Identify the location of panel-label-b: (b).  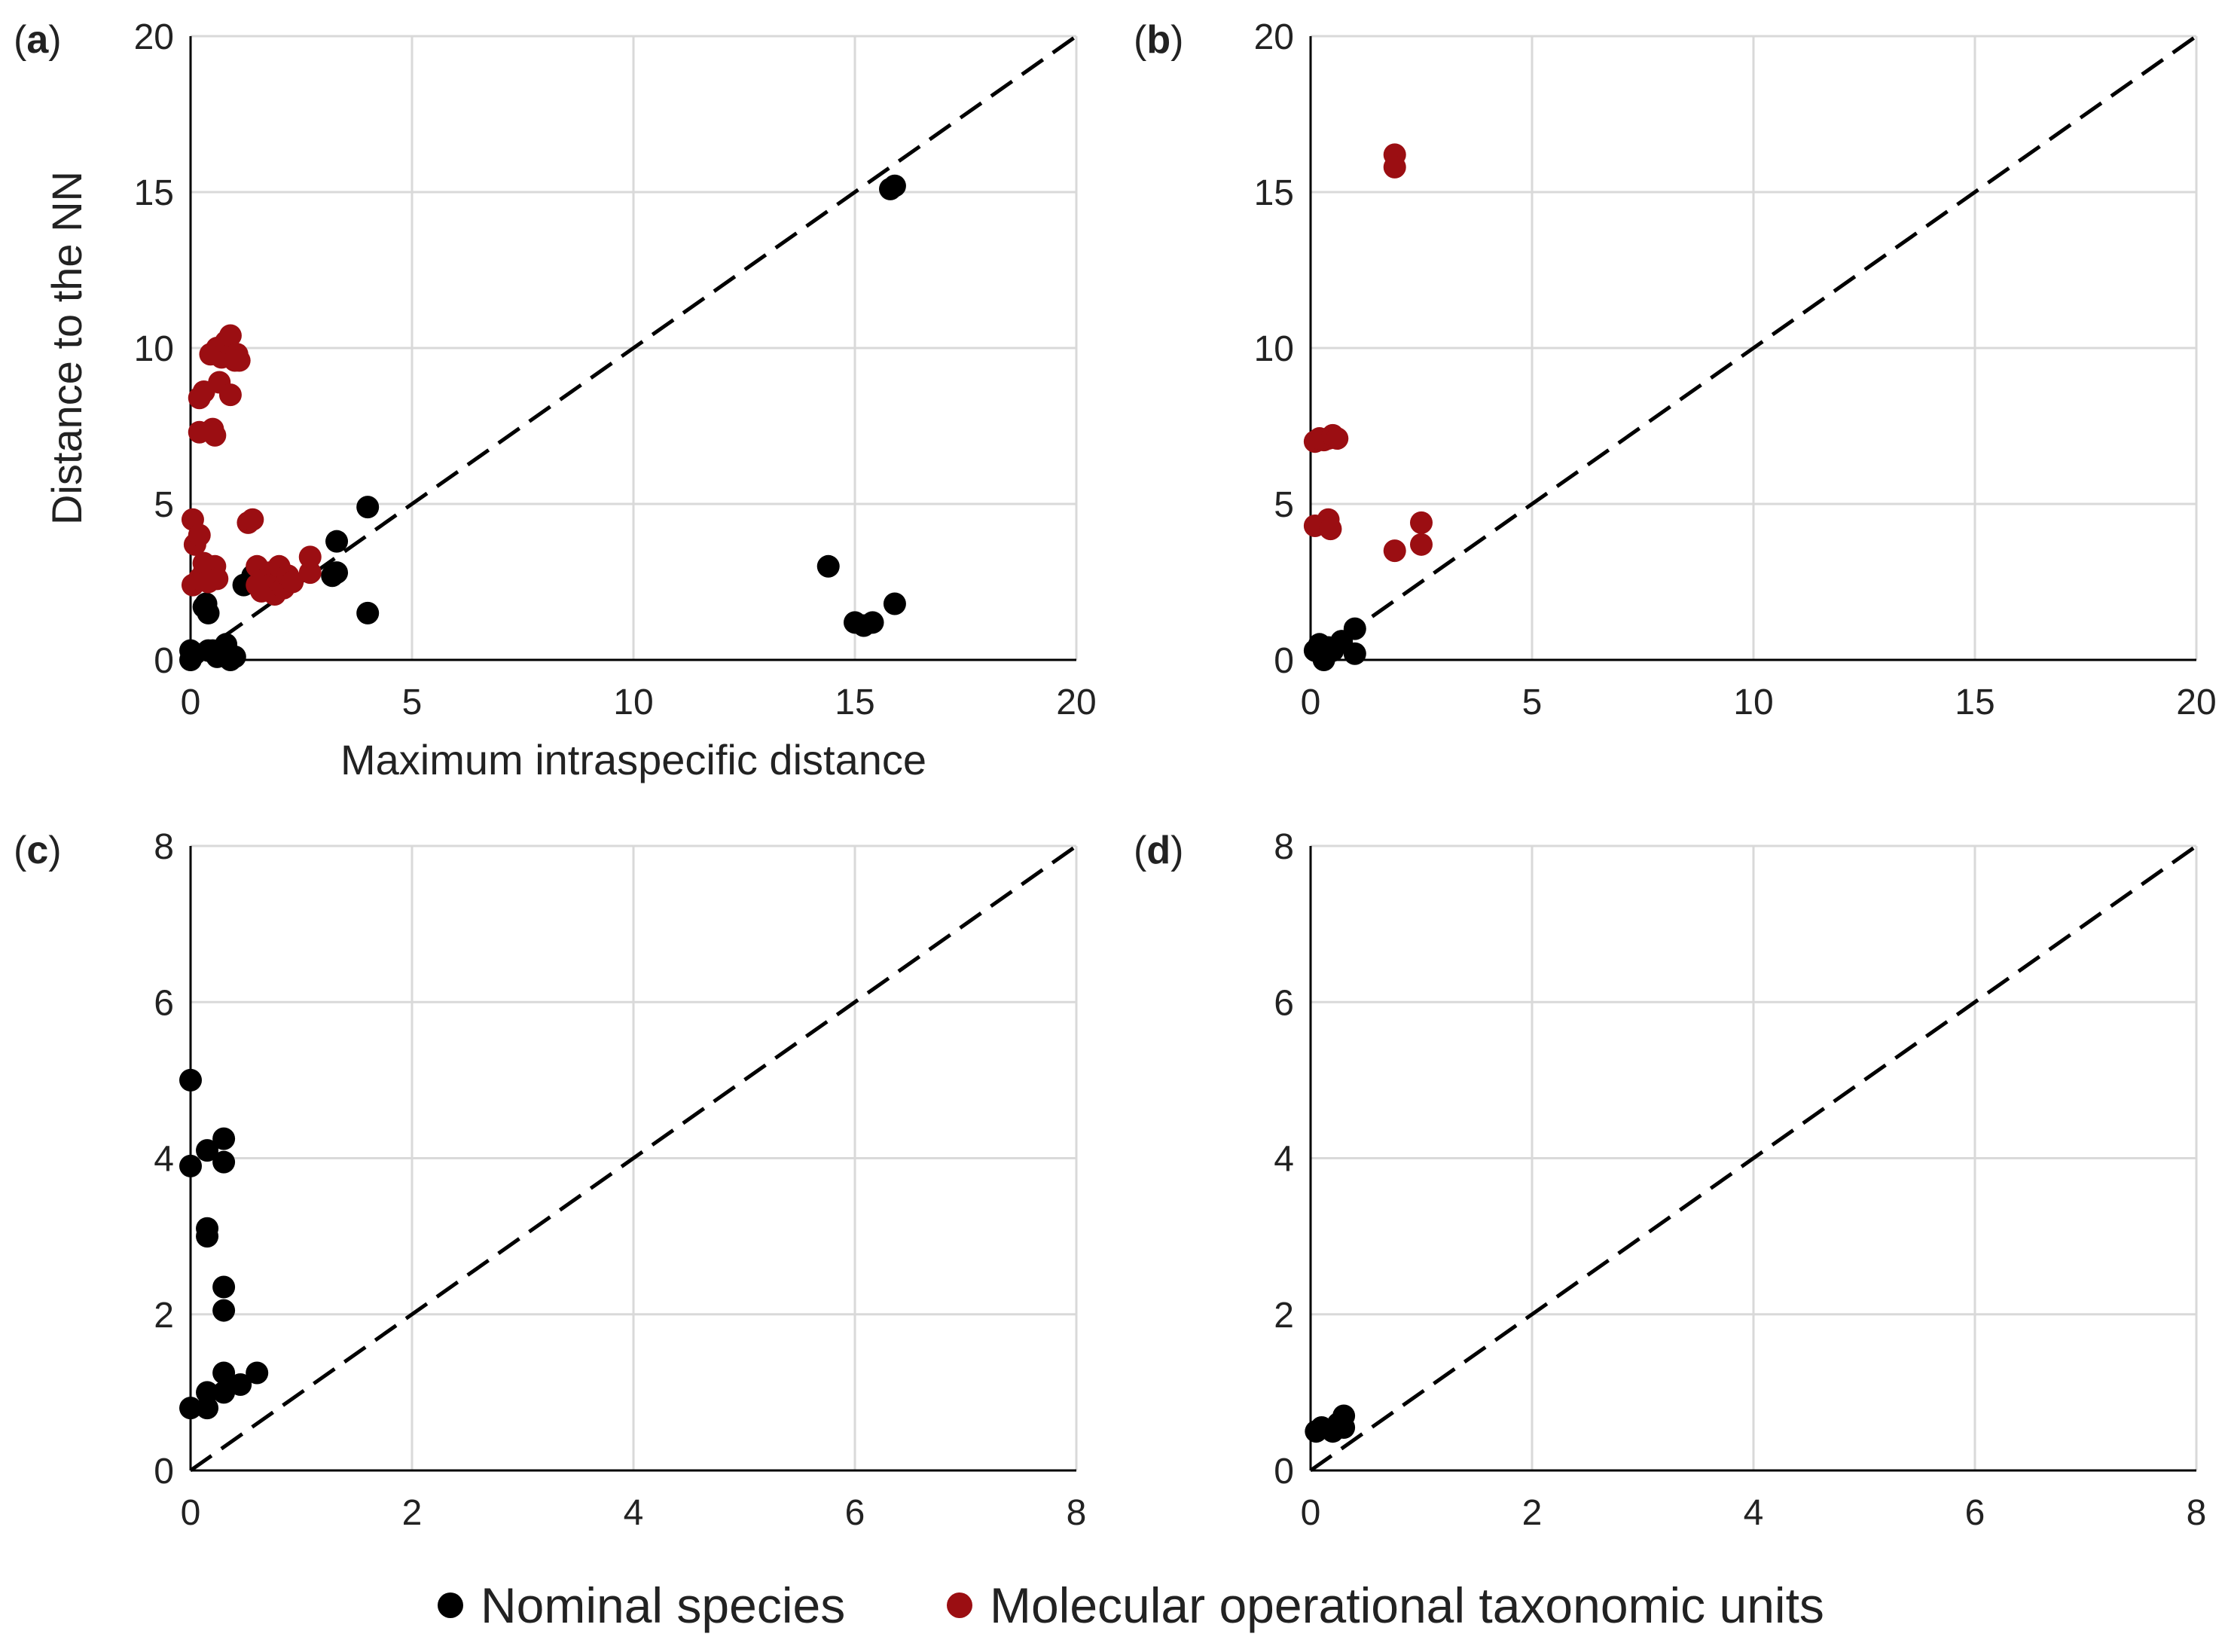
(1158, 40).